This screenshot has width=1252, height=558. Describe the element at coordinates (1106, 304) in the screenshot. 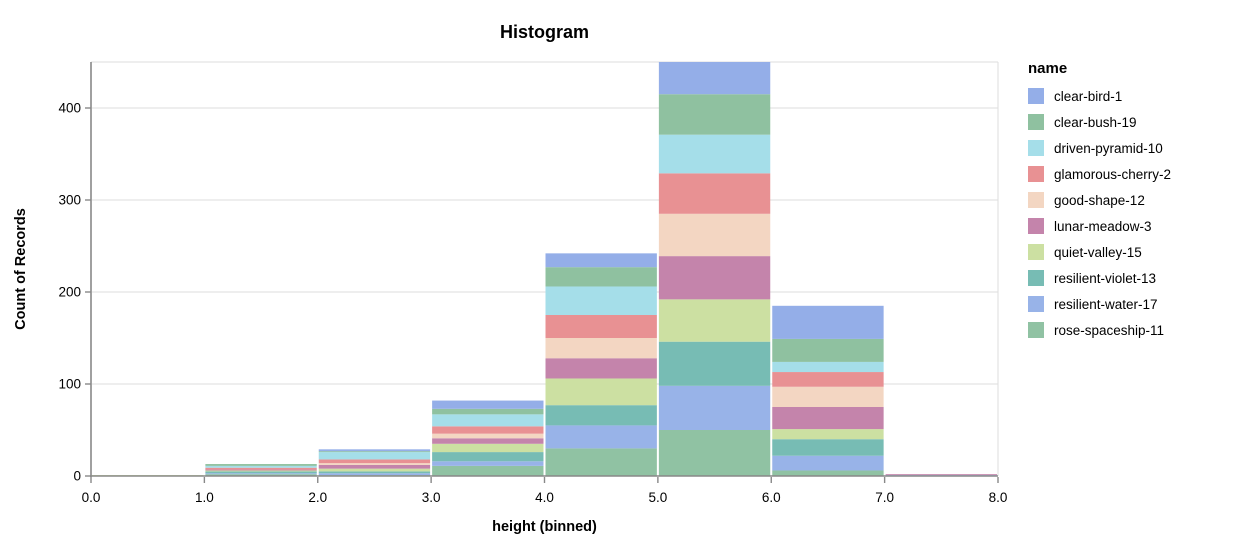

I see `legend-label: resilient-water-17` at that location.